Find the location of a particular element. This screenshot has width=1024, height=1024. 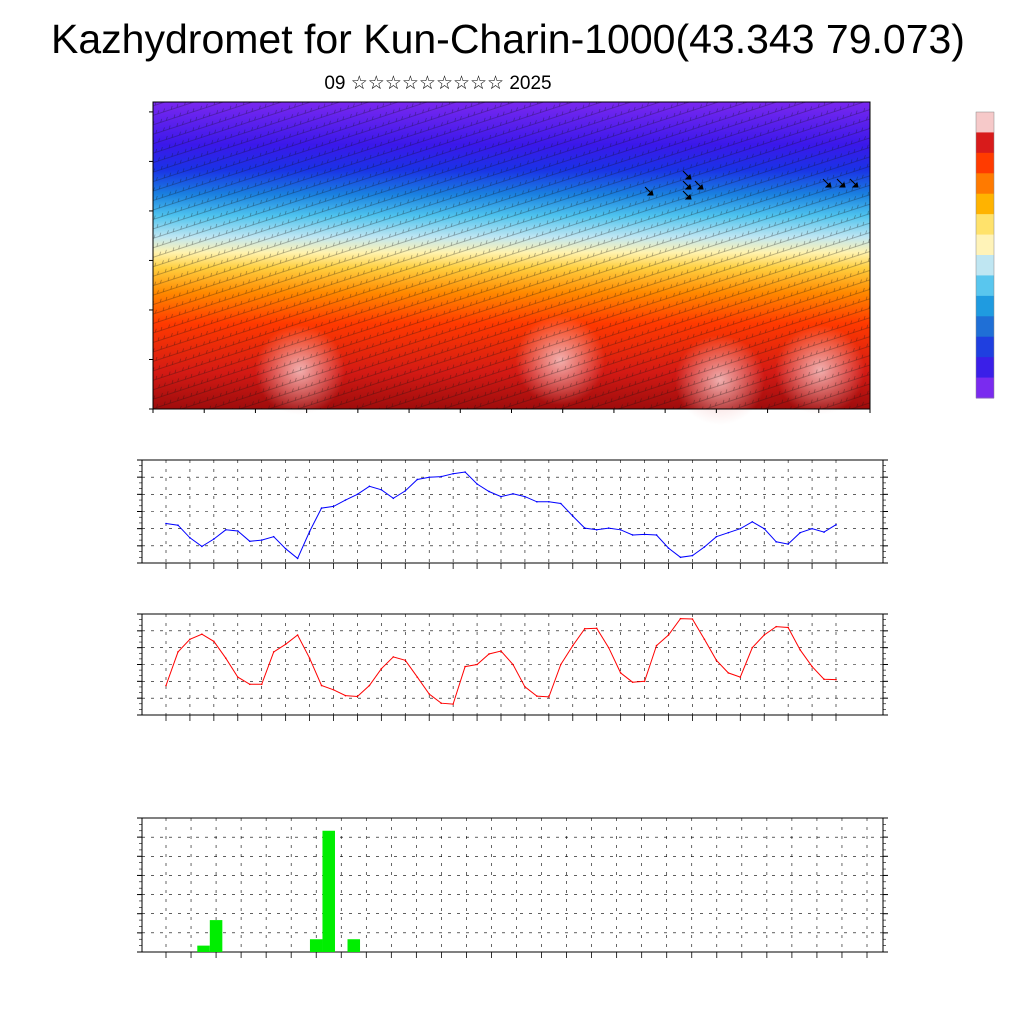

colorbar is located at coordinates (985, 255).